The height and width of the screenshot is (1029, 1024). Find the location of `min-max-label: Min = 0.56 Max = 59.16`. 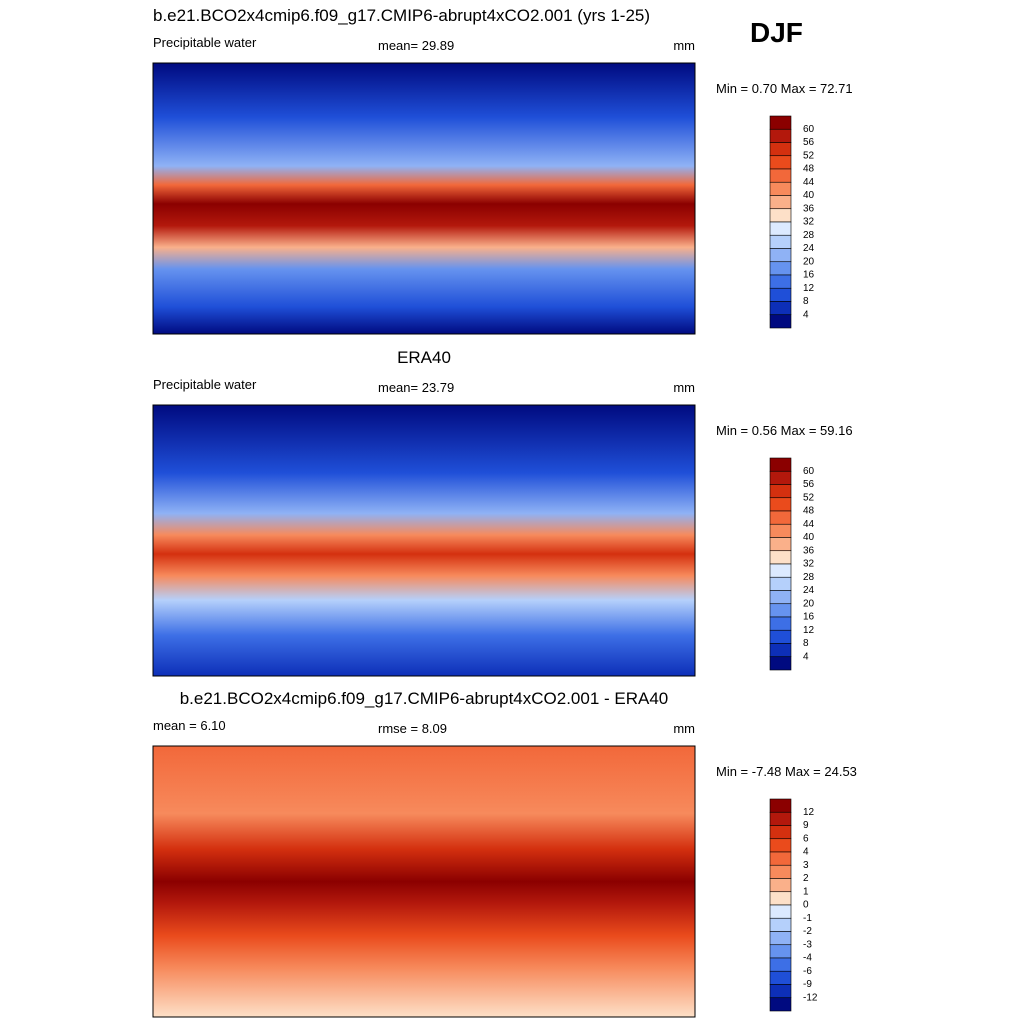

min-max-label: Min = 0.56 Max = 59.16 is located at coordinates (784, 430).